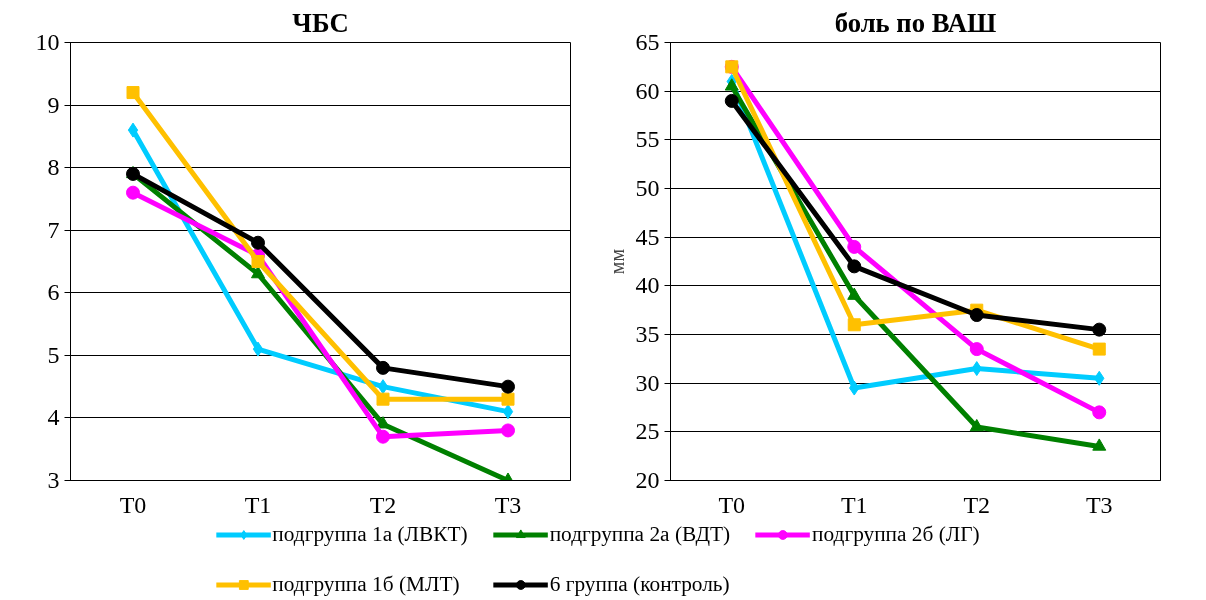 This screenshot has height=600, width=1206. I want to click on y-tick-label: 8, so click(53, 167).